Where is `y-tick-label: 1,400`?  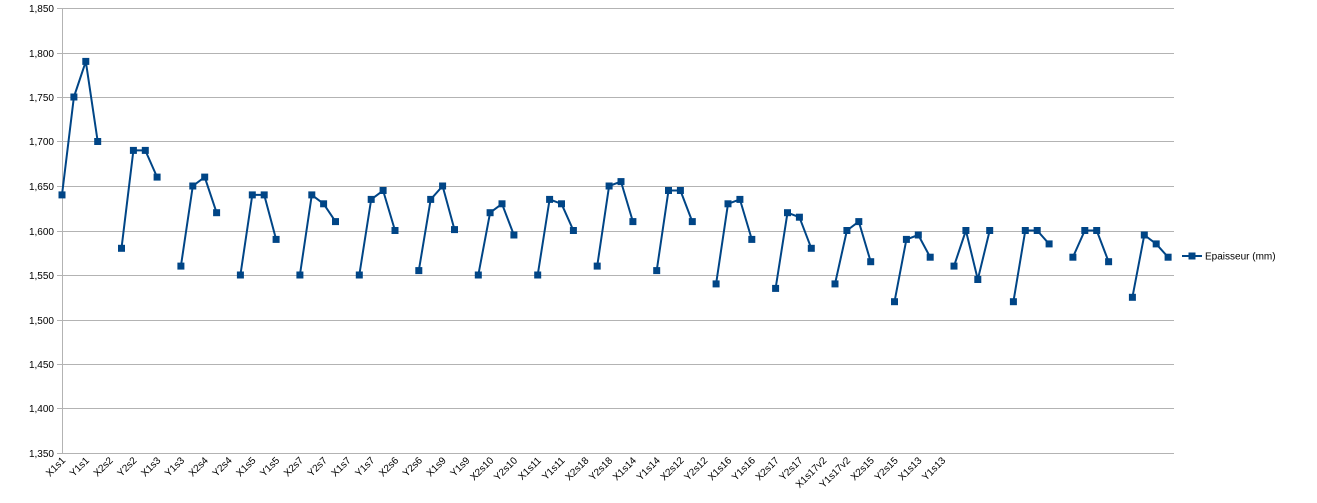 y-tick-label: 1,400 is located at coordinates (41, 409).